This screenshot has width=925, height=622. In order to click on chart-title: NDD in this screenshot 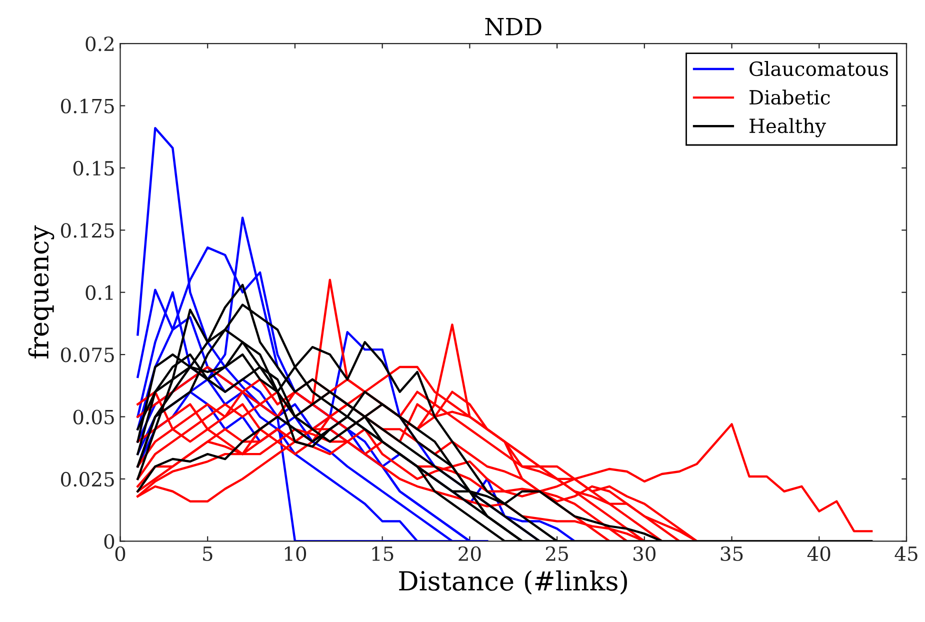, I will do `click(513, 27)`.